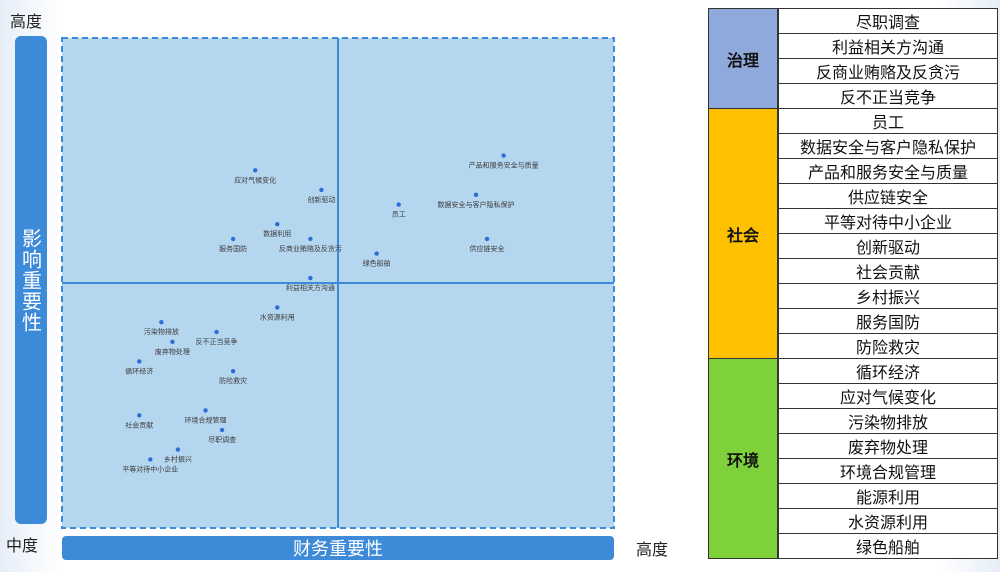  What do you see at coordinates (487, 248) in the screenshot?
I see `data-point-label: 供应链安全` at bounding box center [487, 248].